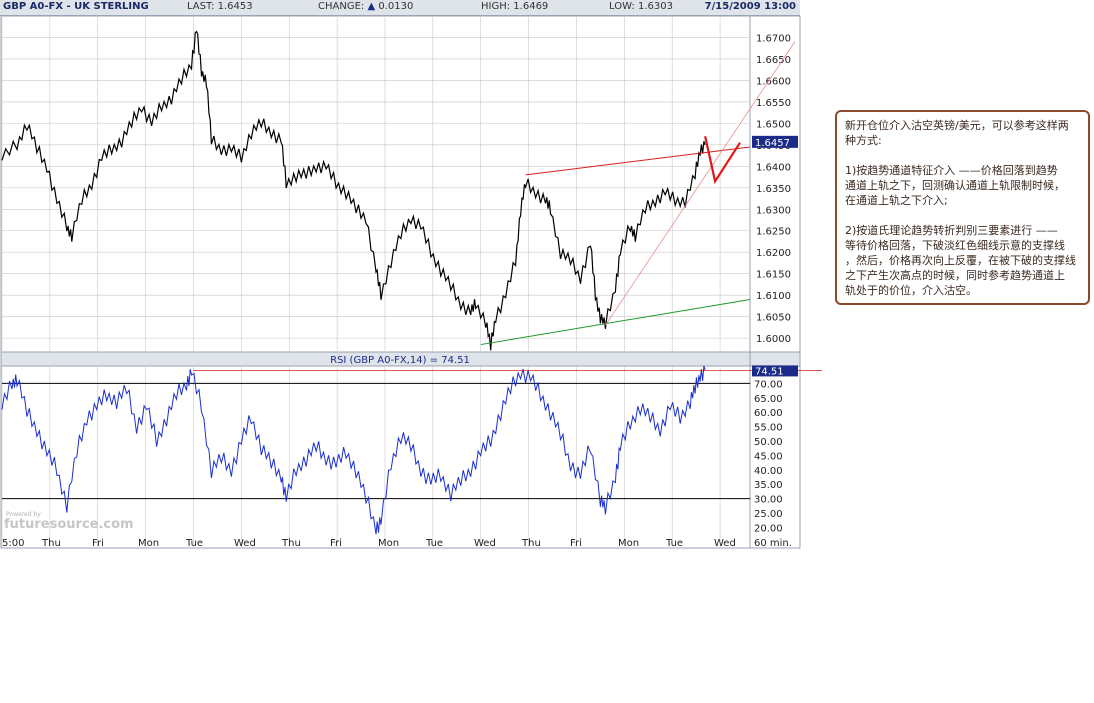  I want to click on annotation-arrow, so click(722, 160).